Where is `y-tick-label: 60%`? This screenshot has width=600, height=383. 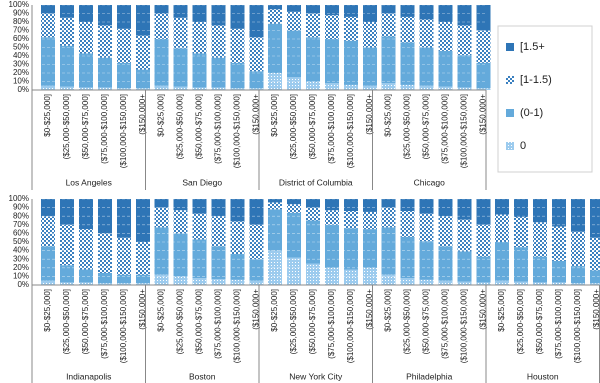
y-tick-label: 60% is located at coordinates (21, 38).